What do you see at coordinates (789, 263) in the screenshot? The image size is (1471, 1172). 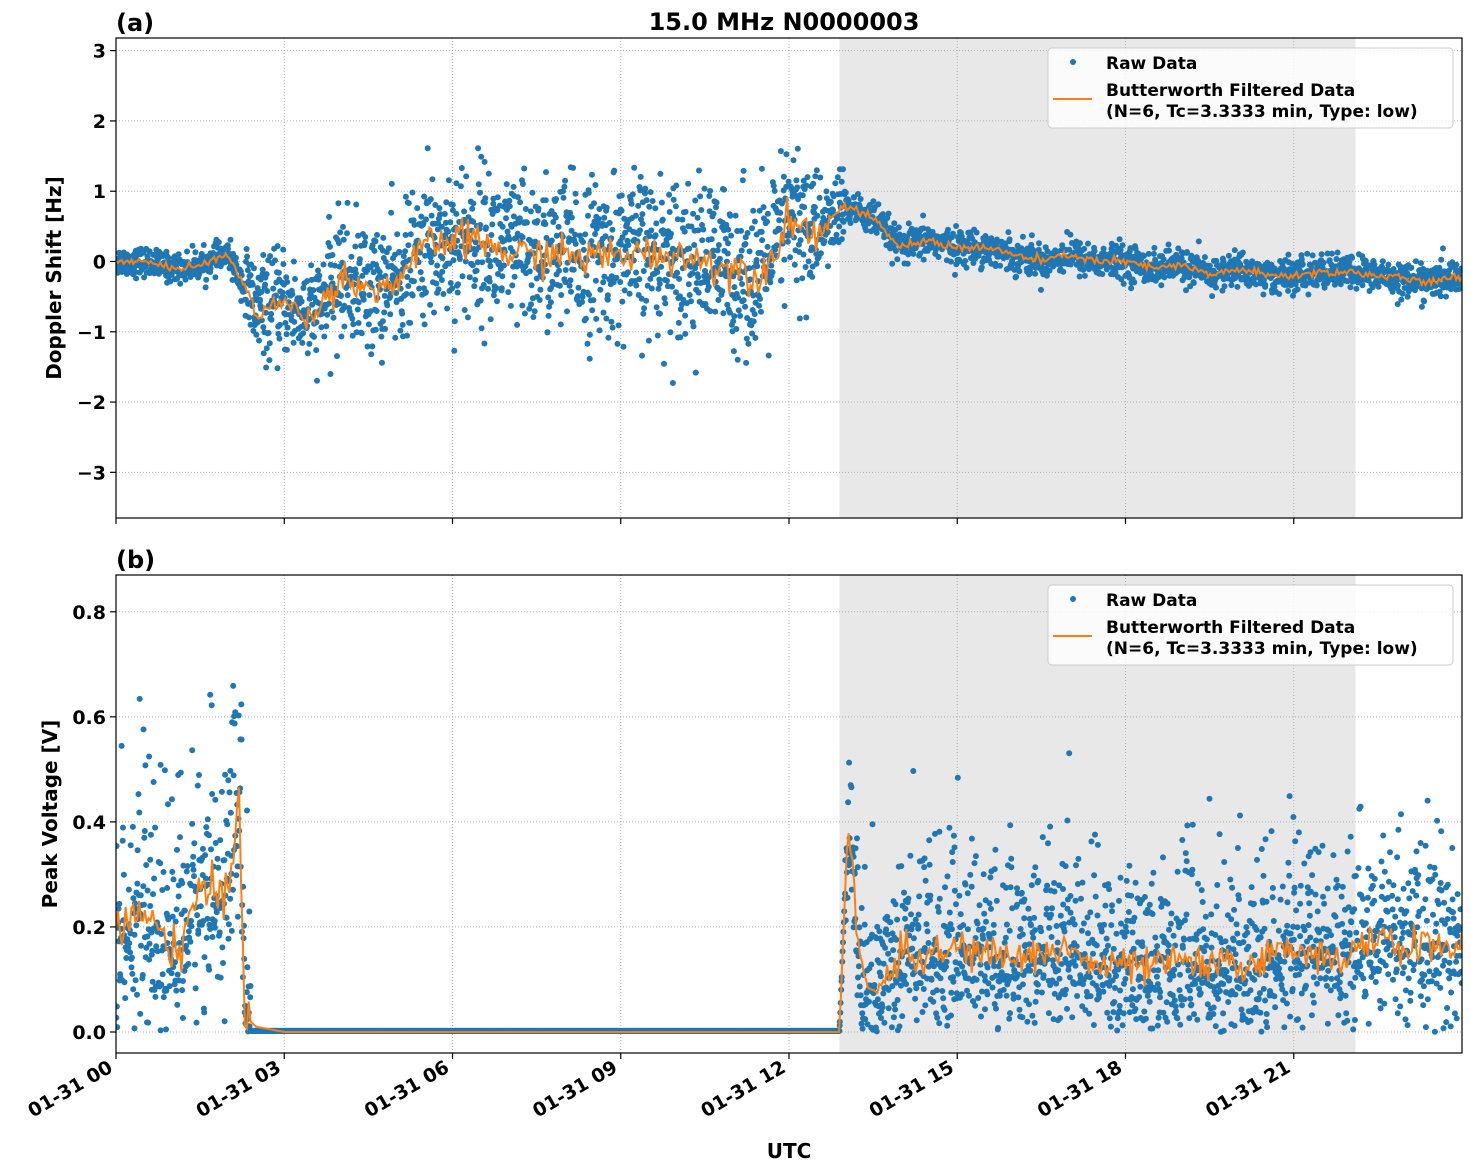 I see `filtered-data-line` at bounding box center [789, 263].